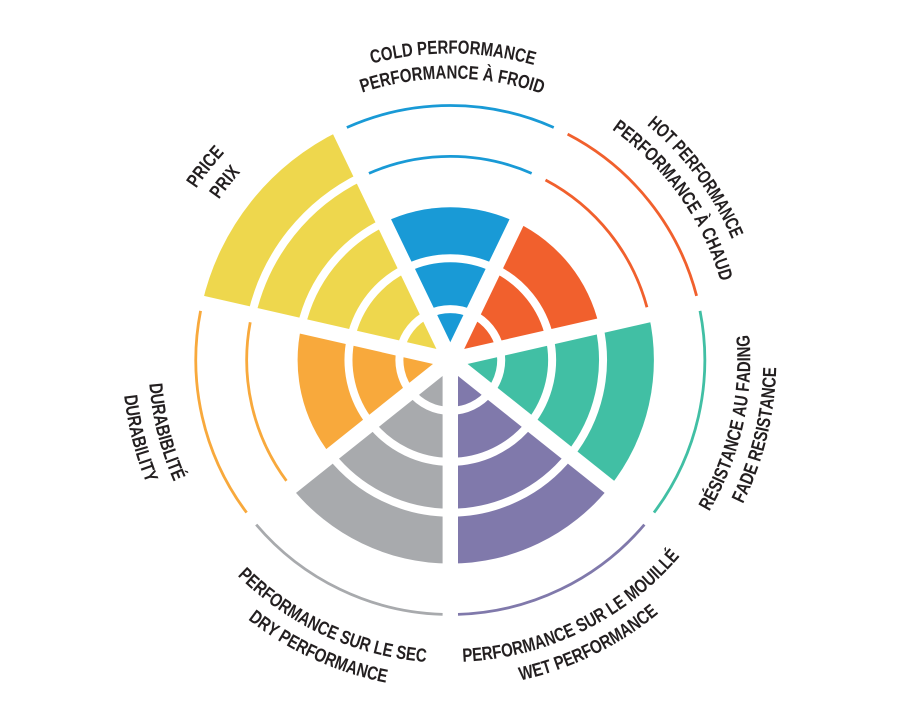  What do you see at coordinates (744, 340) in the screenshot?
I see `svg-text: G` at bounding box center [744, 340].